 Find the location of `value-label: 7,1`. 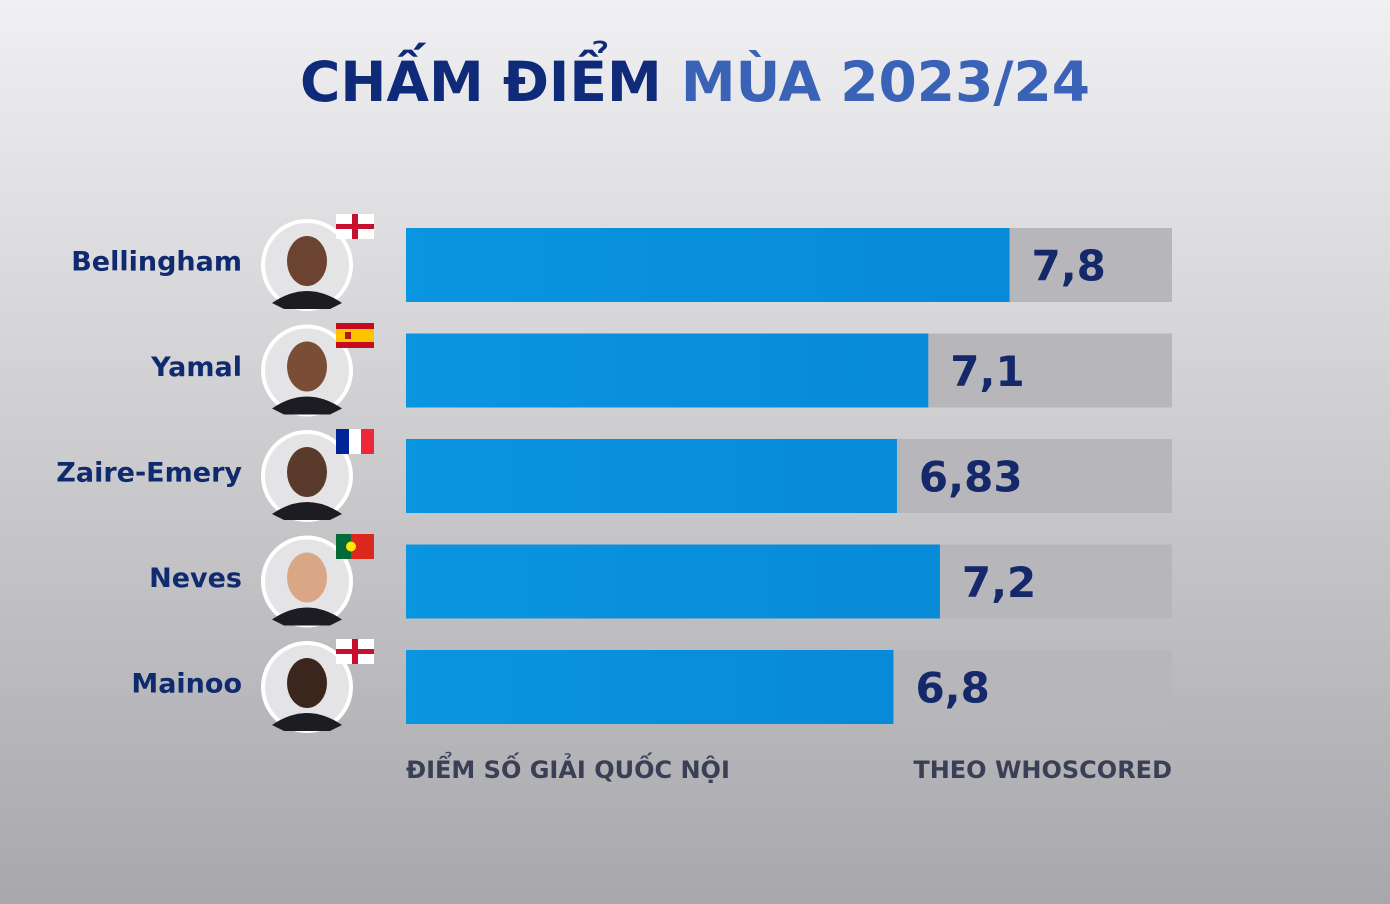

value-label: 7,1 is located at coordinates (987, 371).